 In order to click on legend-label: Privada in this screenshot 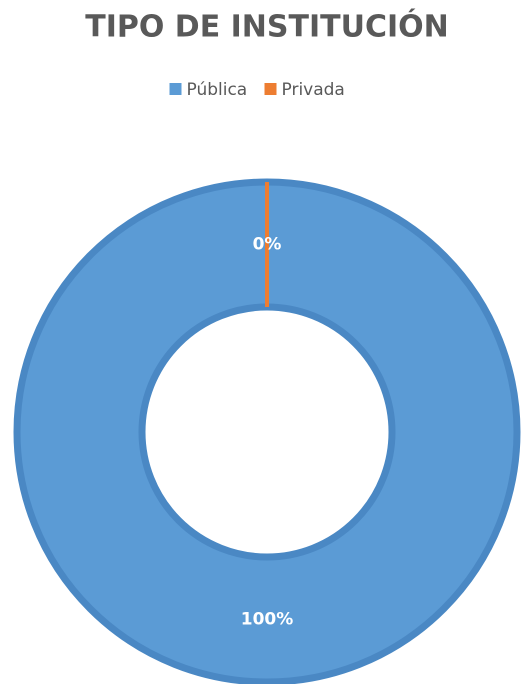, I will do `click(313, 90)`.